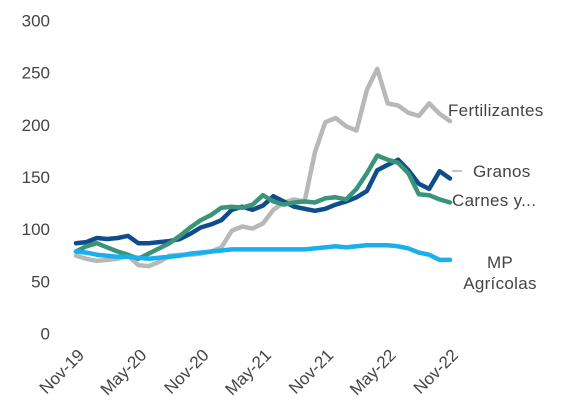 The width and height of the screenshot is (563, 412). What do you see at coordinates (373, 373) in the screenshot?
I see `x-tick-label: May-22` at bounding box center [373, 373].